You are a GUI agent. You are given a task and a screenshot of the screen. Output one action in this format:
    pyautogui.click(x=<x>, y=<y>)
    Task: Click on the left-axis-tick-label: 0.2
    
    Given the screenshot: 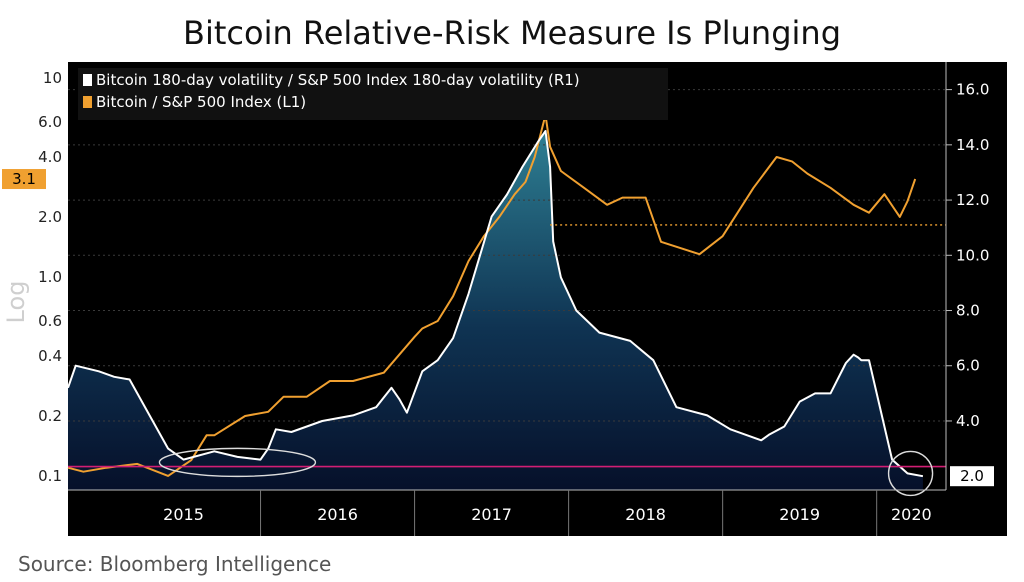 What is the action you would take?
    pyautogui.click(x=50, y=416)
    